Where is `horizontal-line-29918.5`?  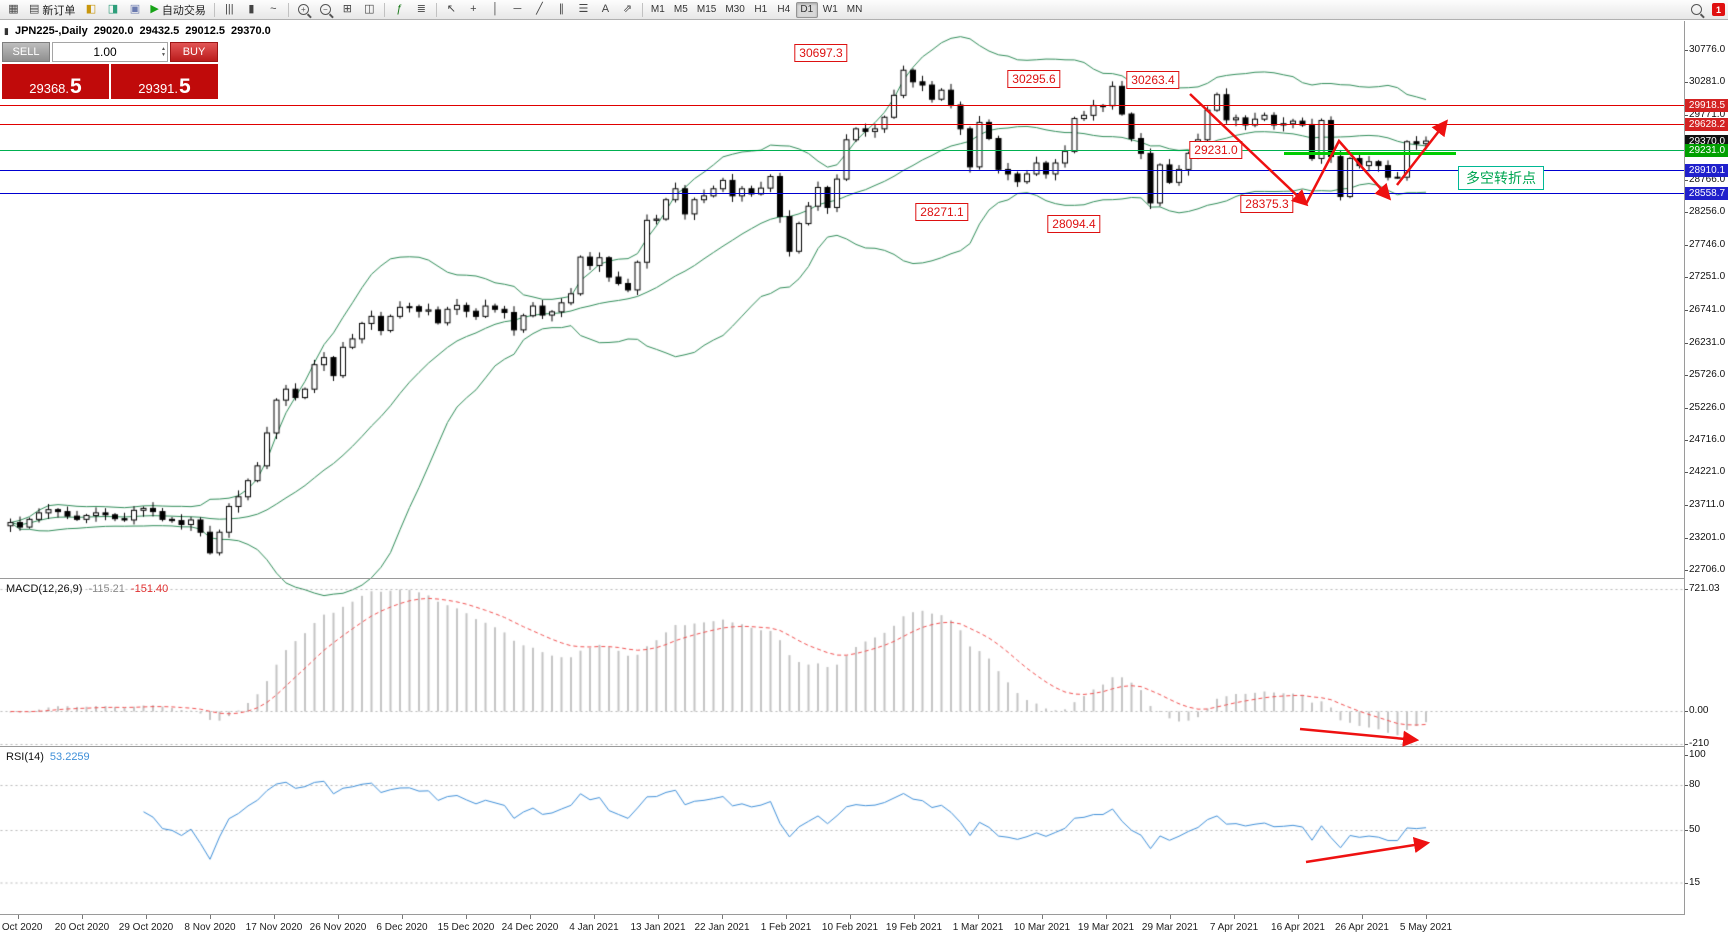
horizontal-line-29918.5 is located at coordinates (842, 106).